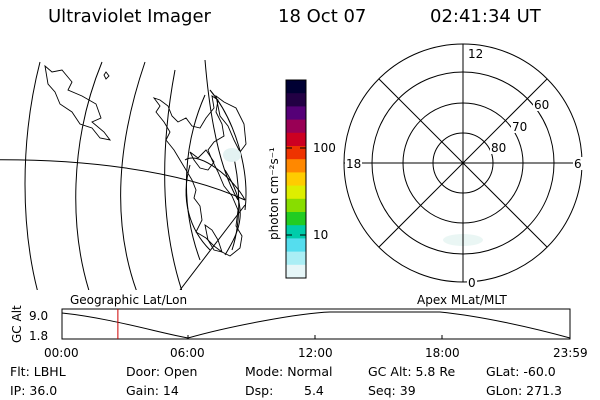  I want to click on mlat-label-80: 80, so click(498, 148).